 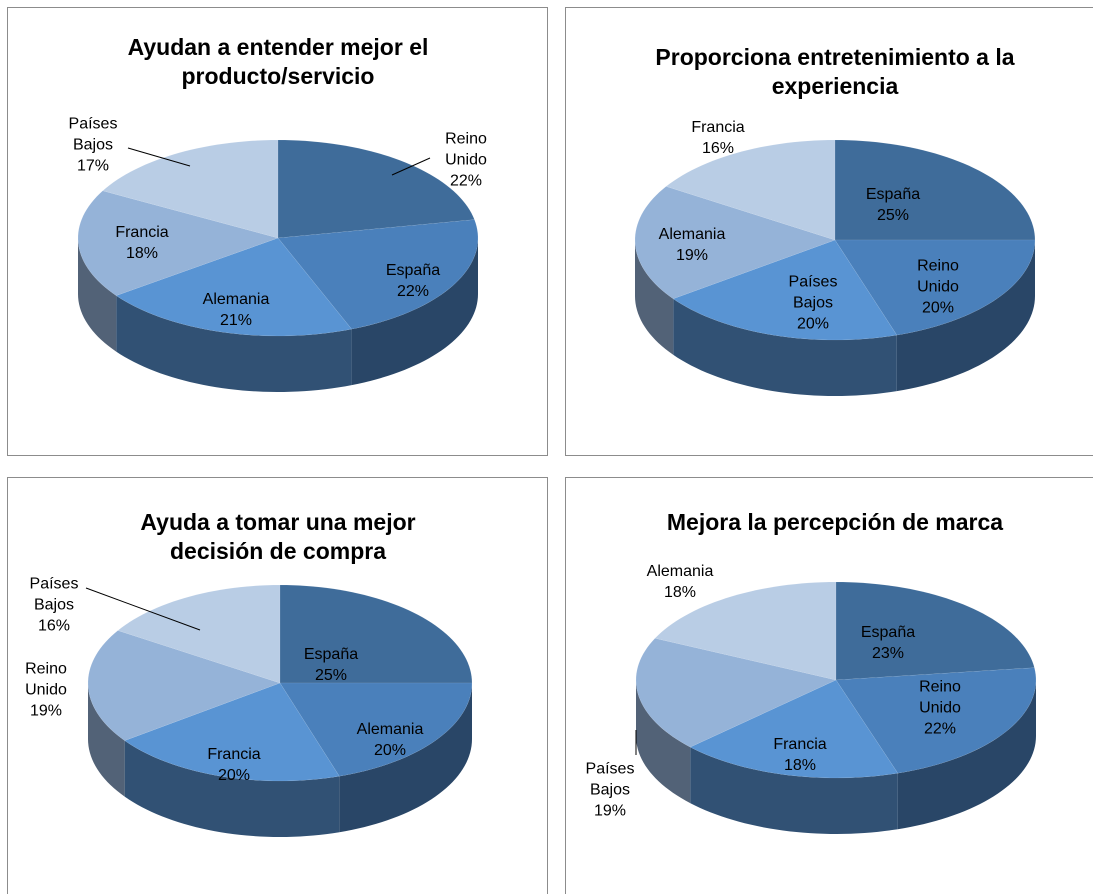 What do you see at coordinates (93, 166) in the screenshot?
I see `label-value: 17%` at bounding box center [93, 166].